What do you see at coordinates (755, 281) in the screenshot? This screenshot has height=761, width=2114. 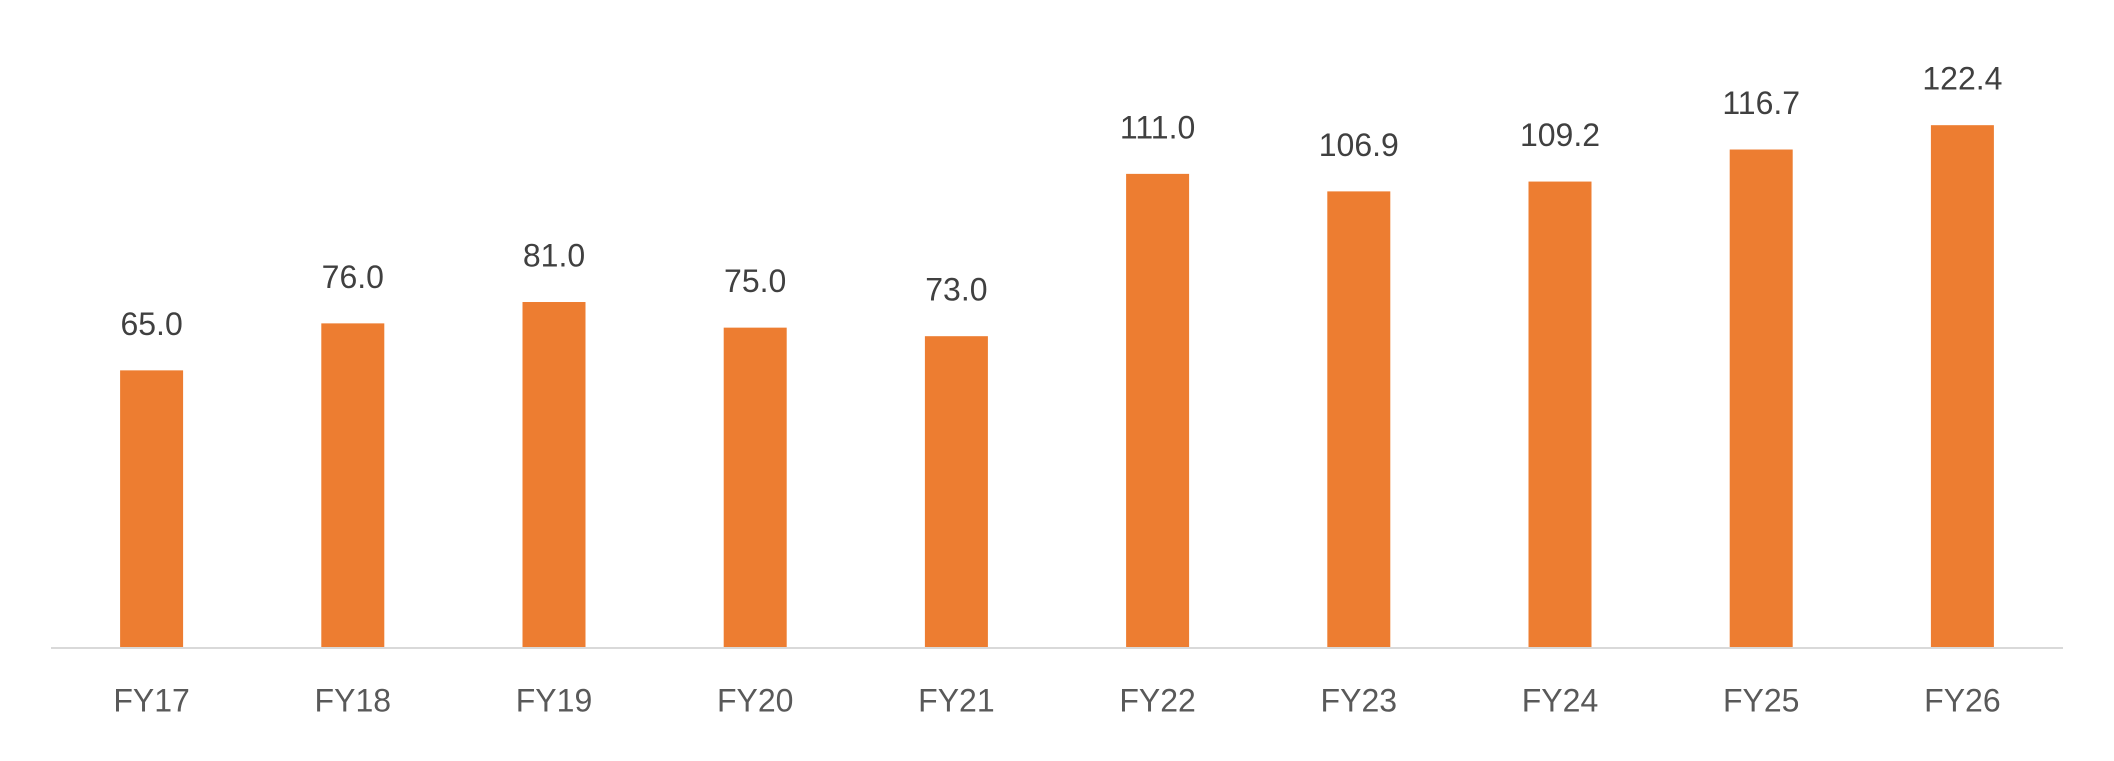 I see `value-label: 75.0` at bounding box center [755, 281].